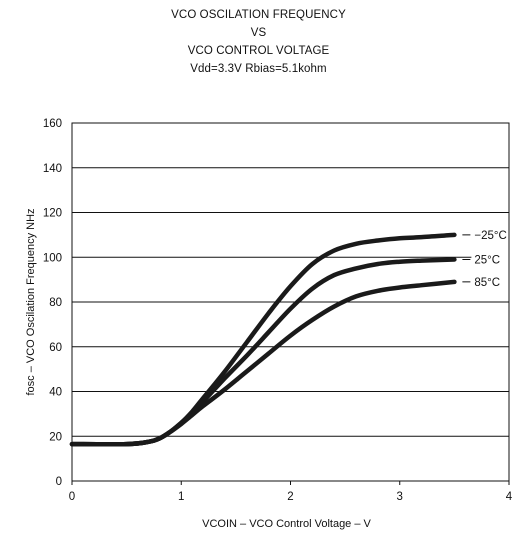  I want to click on y-axis-ticks: 0 20 40 60 80 100 120 140 160, so click(52, 303).